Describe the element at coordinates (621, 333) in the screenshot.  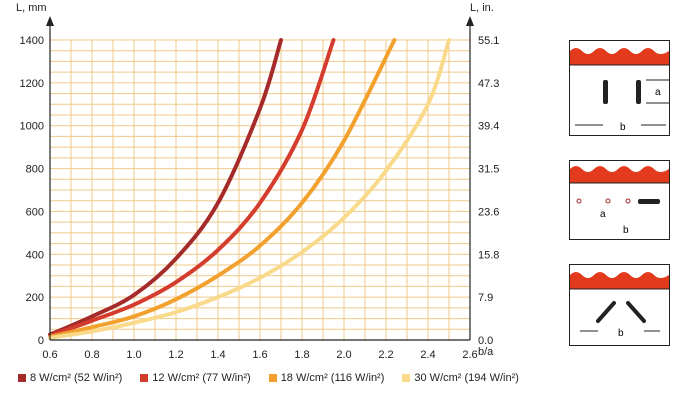
I see `diagram3-label-b: b` at that location.